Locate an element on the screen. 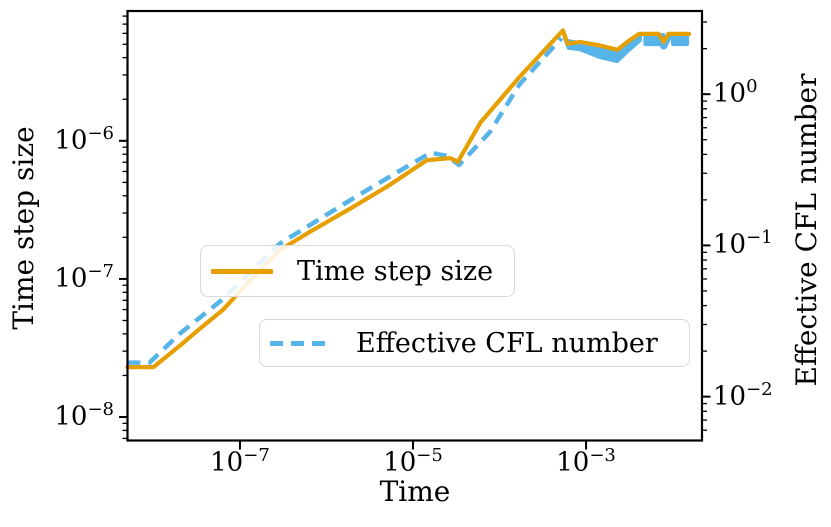 The height and width of the screenshot is (527, 831). legend-label-effective-cfl-number: Effective CFL number is located at coordinates (507, 343).